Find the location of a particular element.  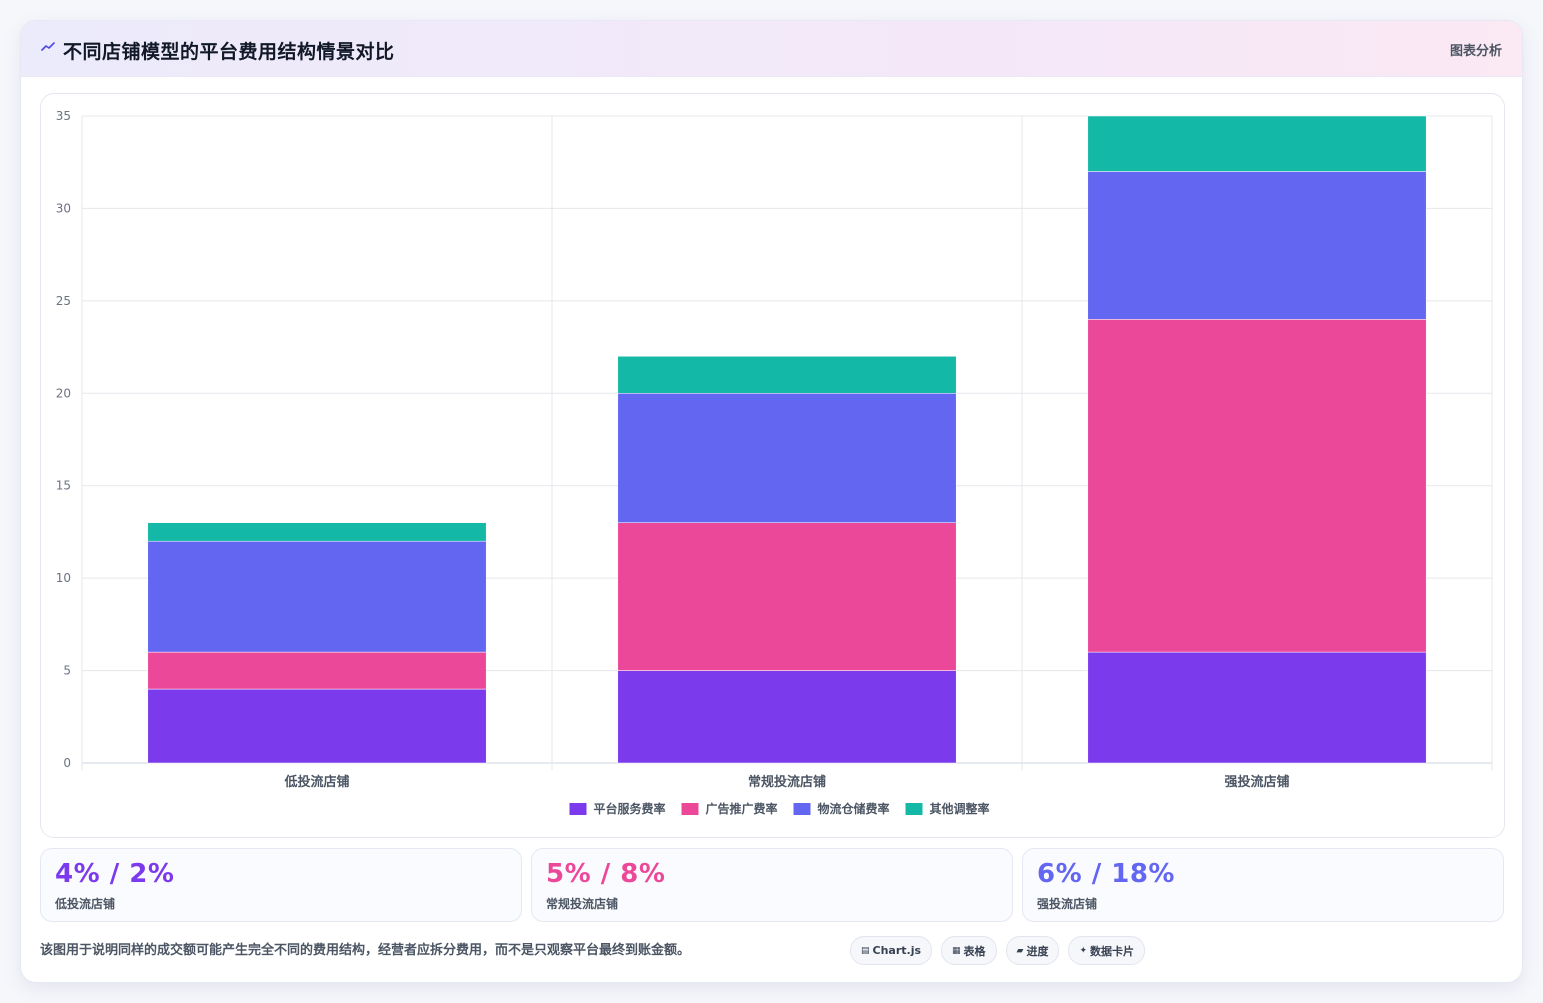

x-tick-label: 低投流店铺 is located at coordinates (316, 782).